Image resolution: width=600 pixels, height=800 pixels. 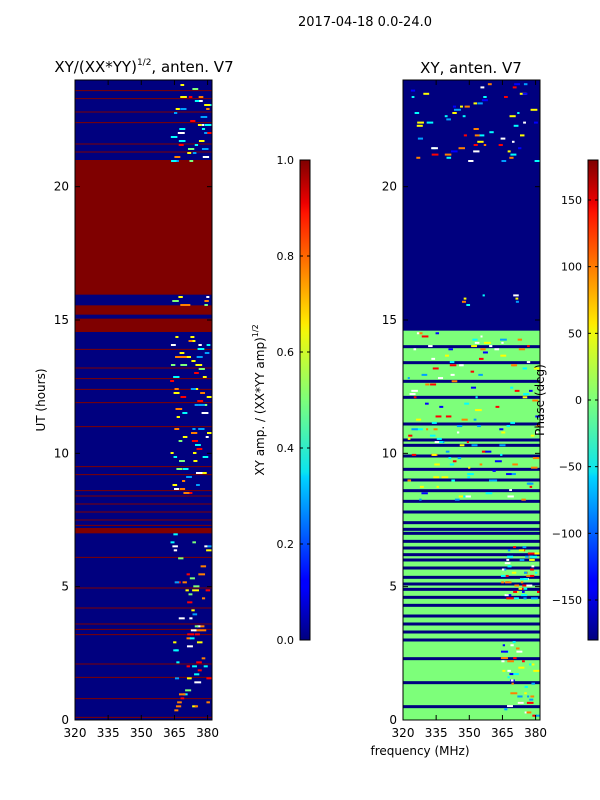 I want to click on phase-colorbar-ticks: −150 −100 −50 0 50 100 150, so click(x=575, y=400).